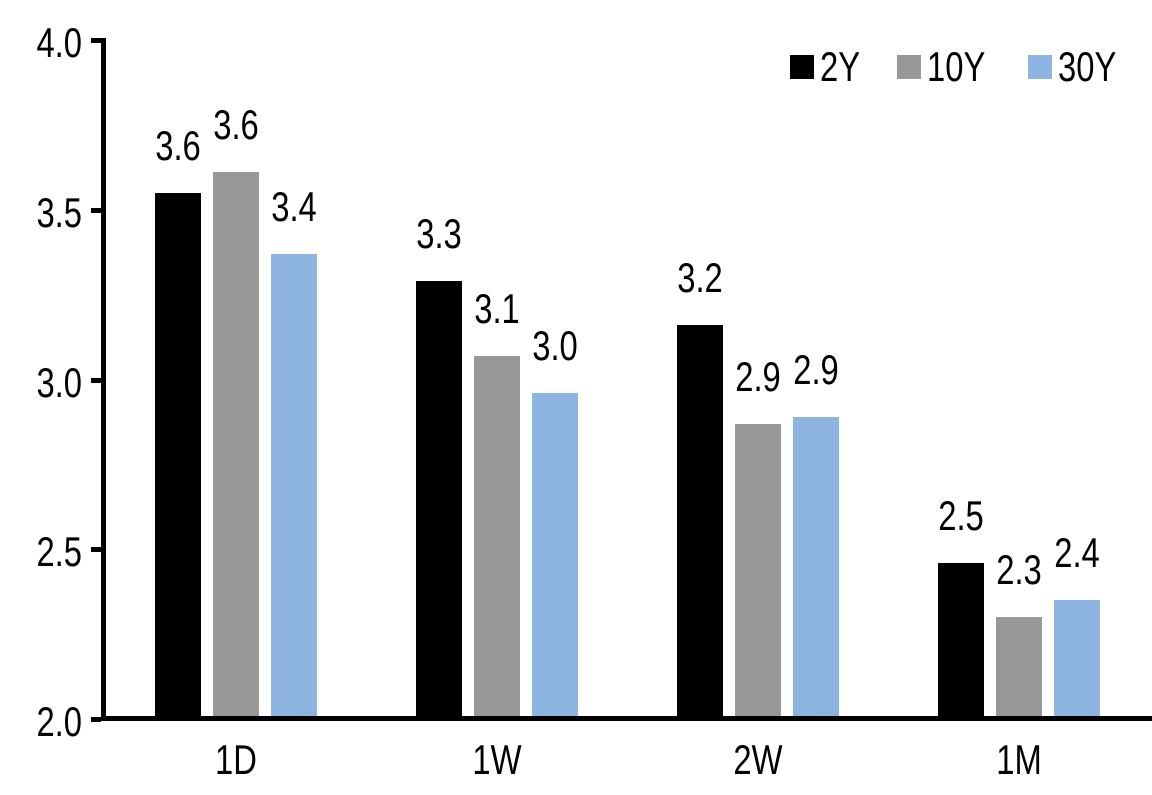 This screenshot has width=1152, height=795. I want to click on bar-value-label: 2.5, so click(961, 515).